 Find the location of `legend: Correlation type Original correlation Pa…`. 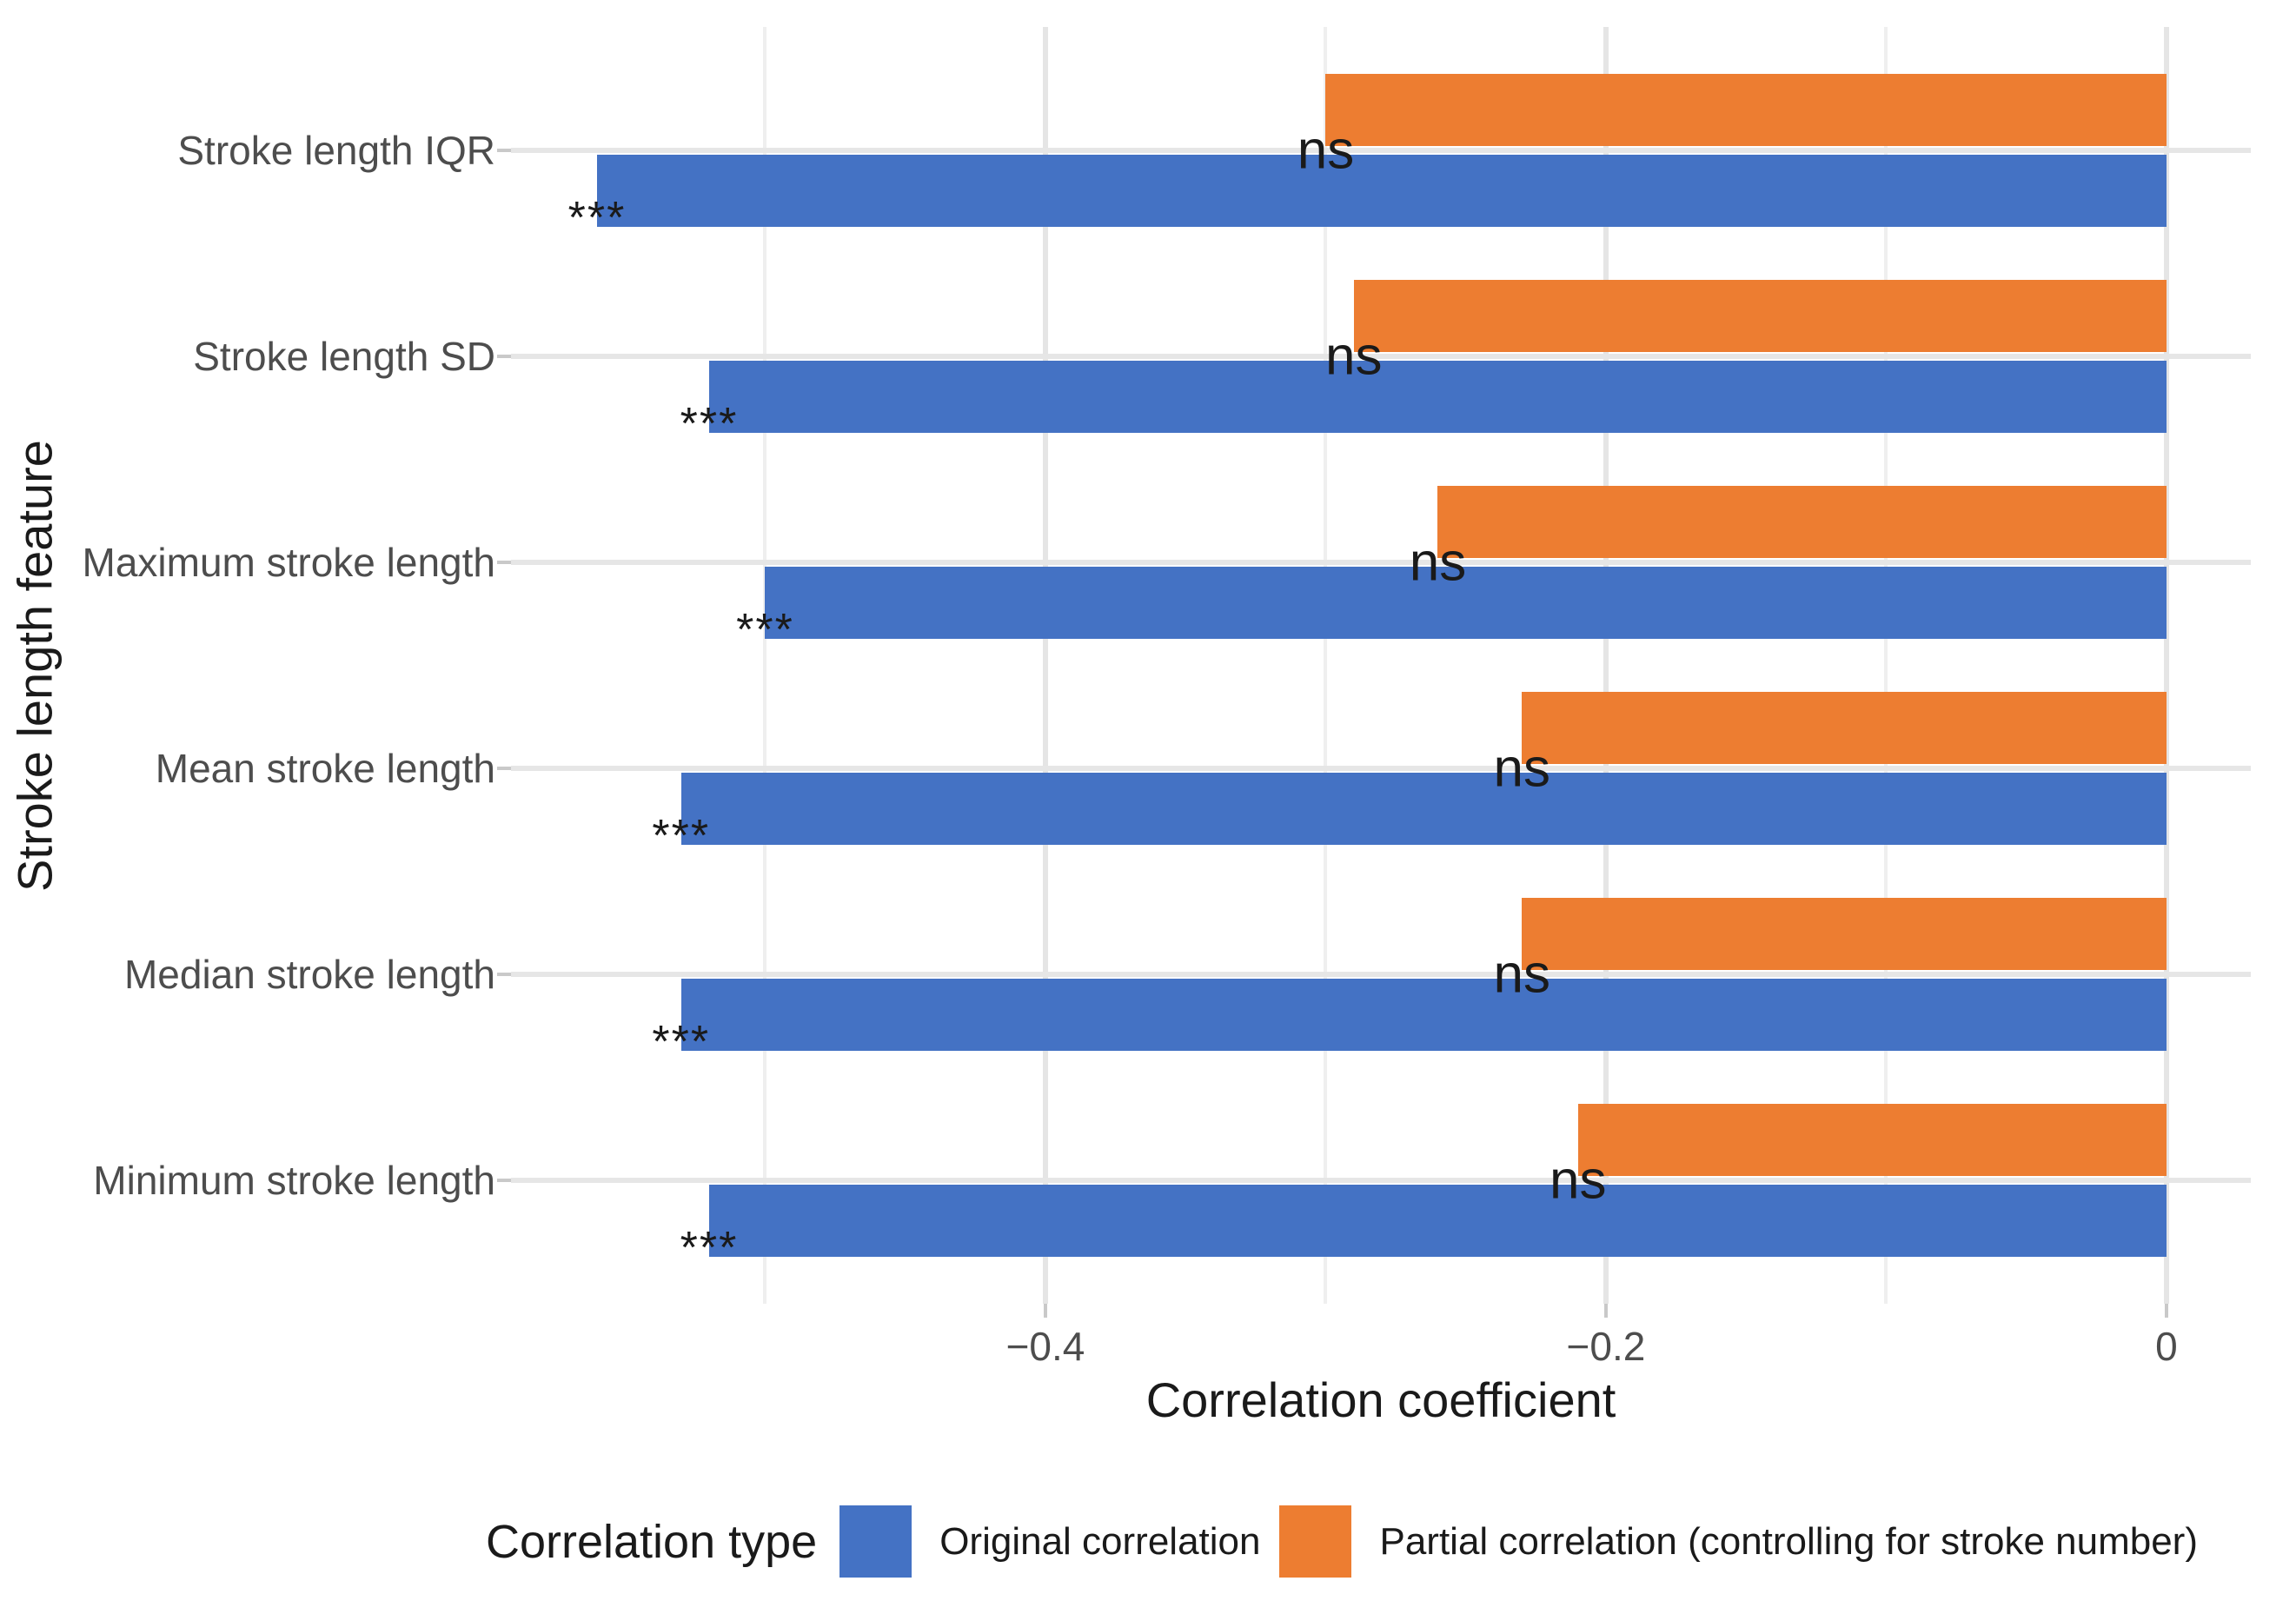

legend: Correlation type Original correlation Pa… is located at coordinates (1352, 1541).